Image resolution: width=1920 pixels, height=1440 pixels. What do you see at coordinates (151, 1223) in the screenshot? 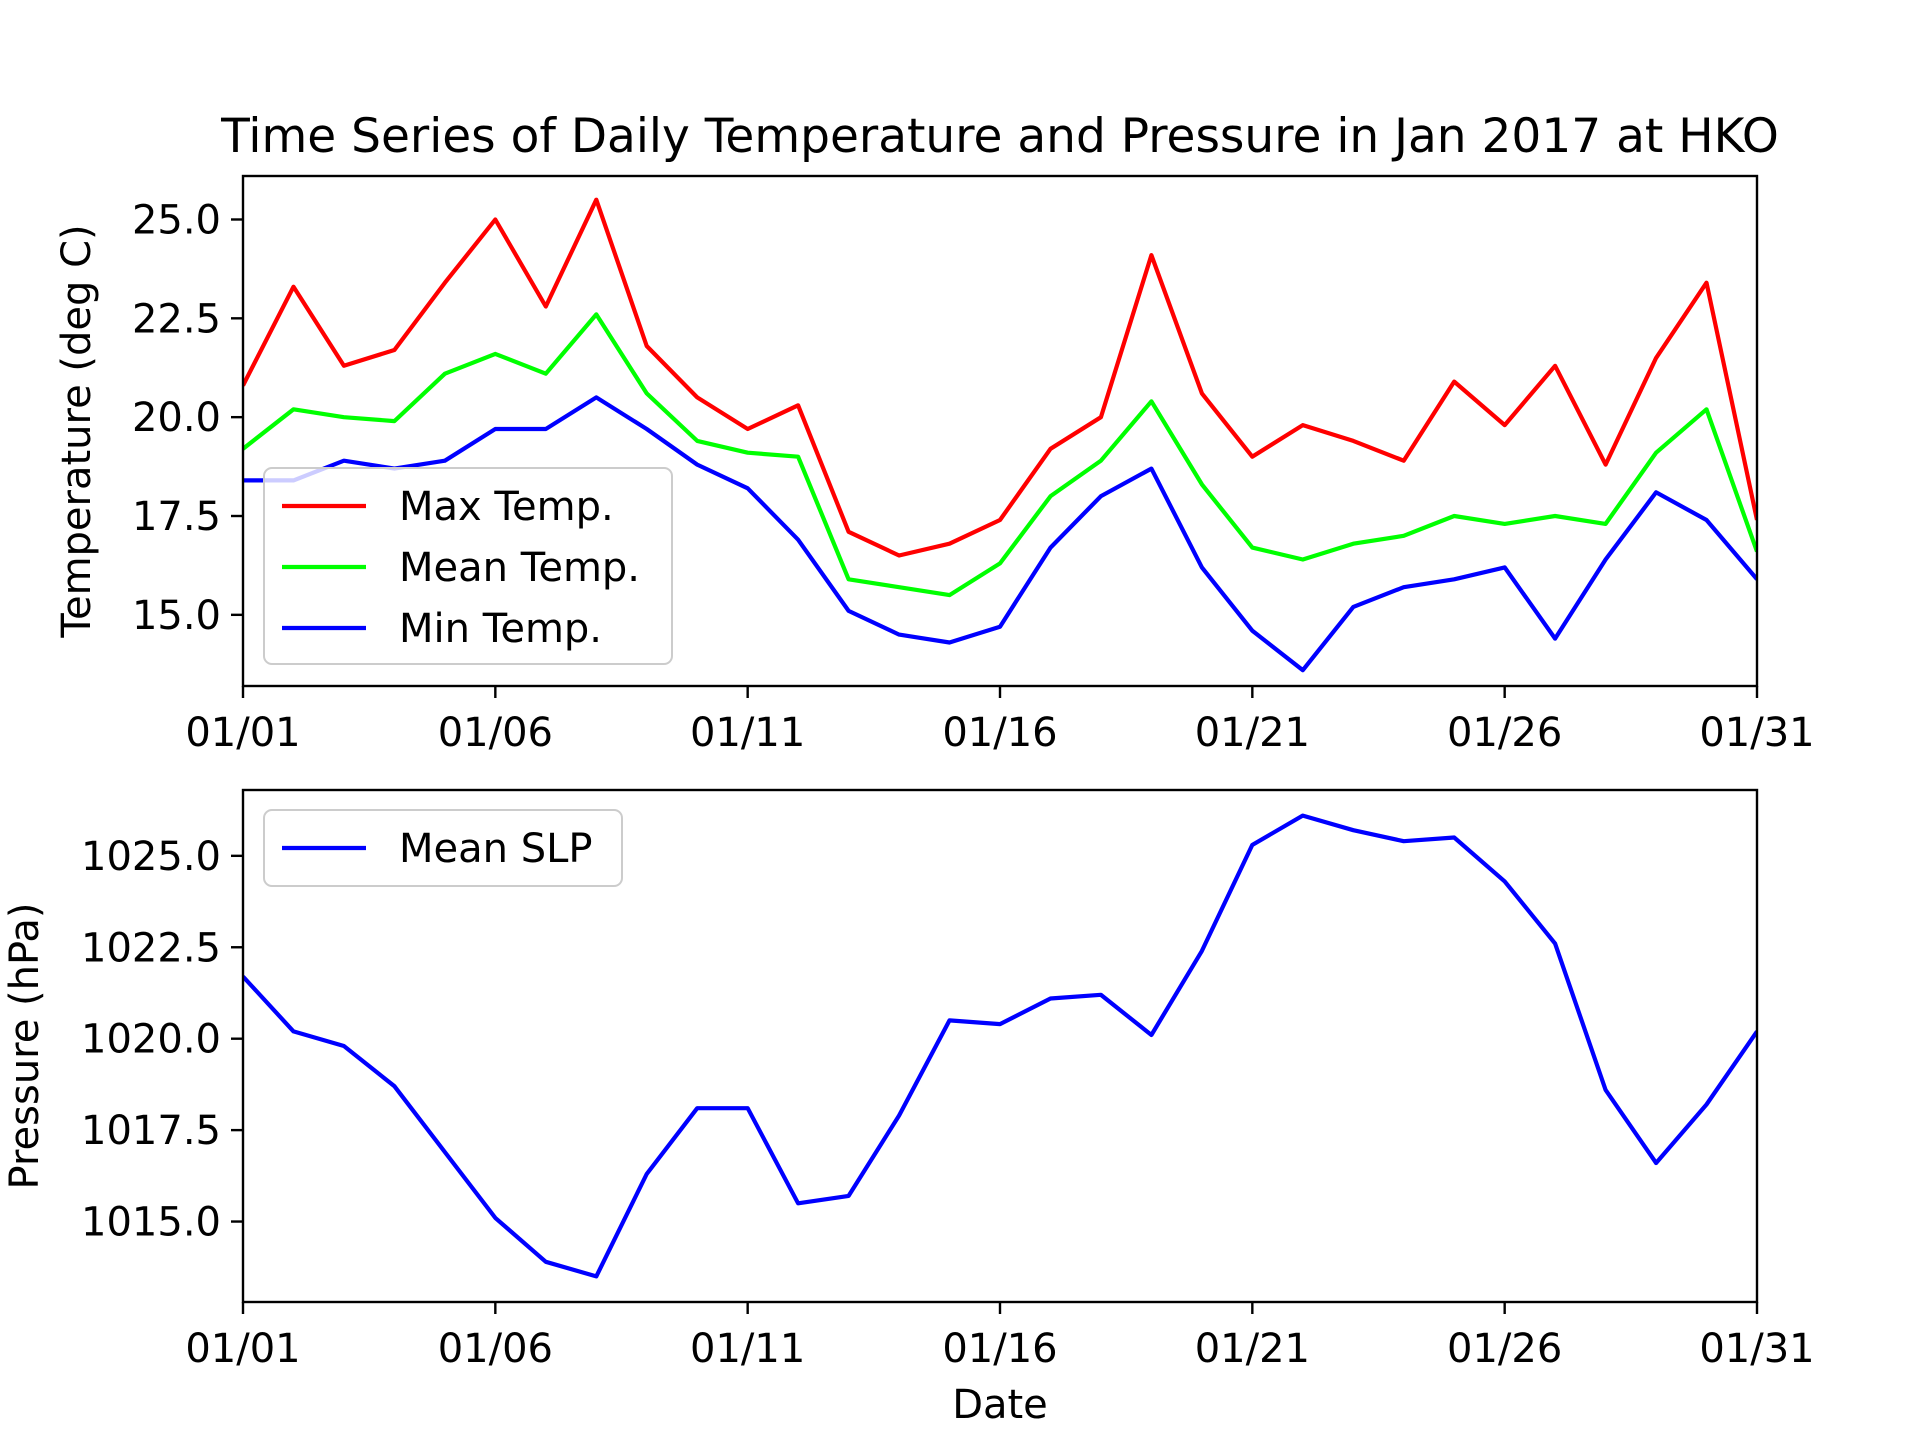
I see `y-tick-label: 1015.0` at bounding box center [151, 1223].